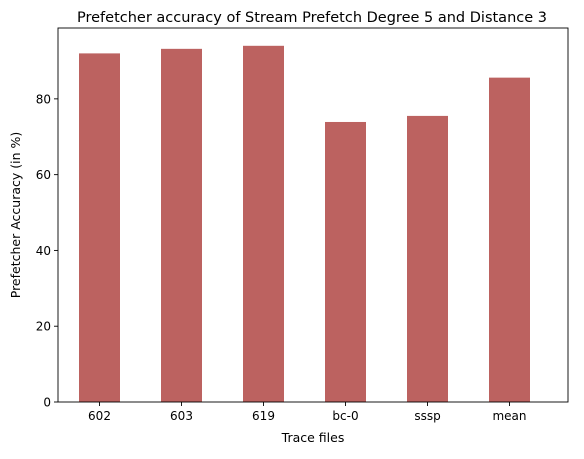  Describe the element at coordinates (313, 437) in the screenshot. I see `x-axis-label: Trace files` at that location.